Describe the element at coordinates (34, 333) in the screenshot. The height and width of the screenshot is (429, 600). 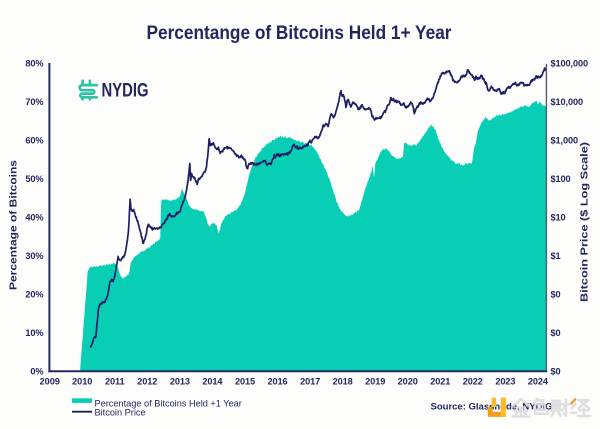
I see `svg-text: 10%` at that location.